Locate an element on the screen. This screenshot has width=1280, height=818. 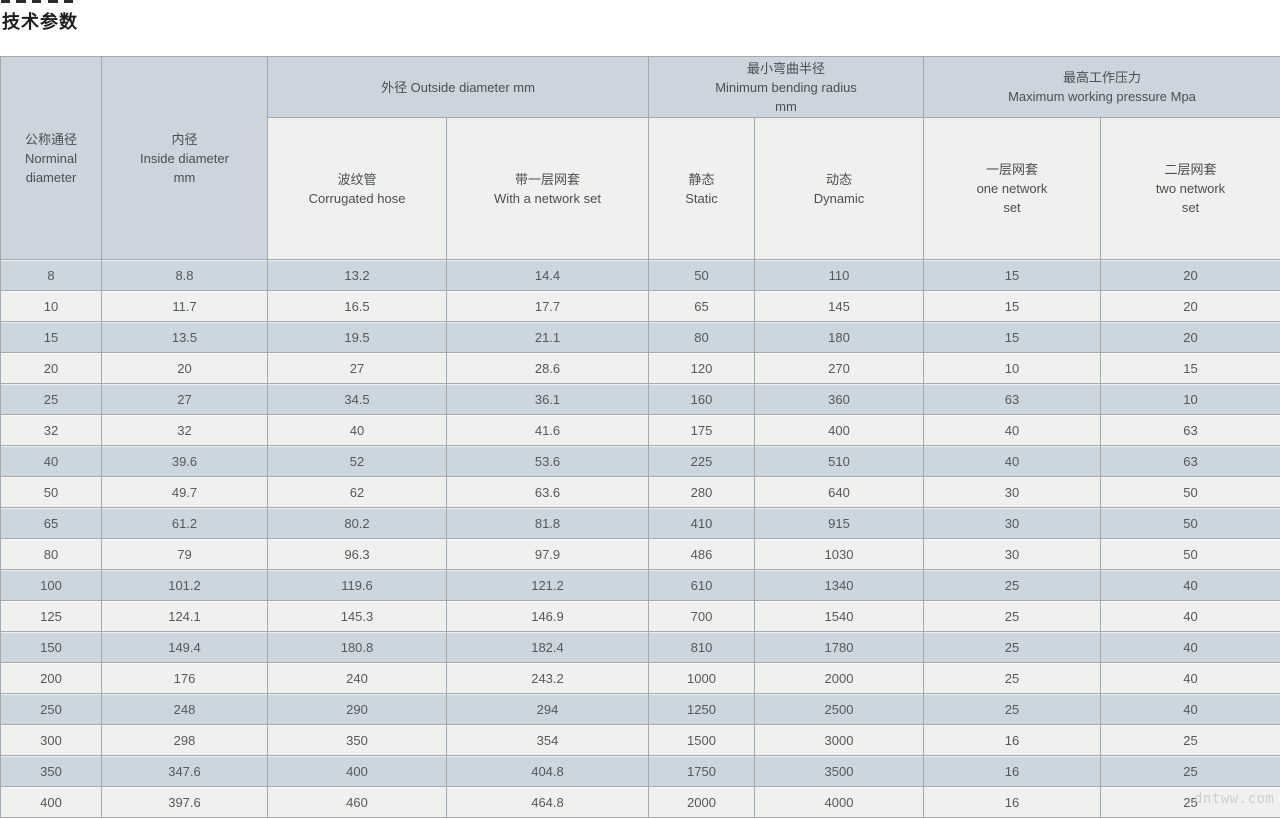
table-cell: 145.3 is located at coordinates (357, 616).